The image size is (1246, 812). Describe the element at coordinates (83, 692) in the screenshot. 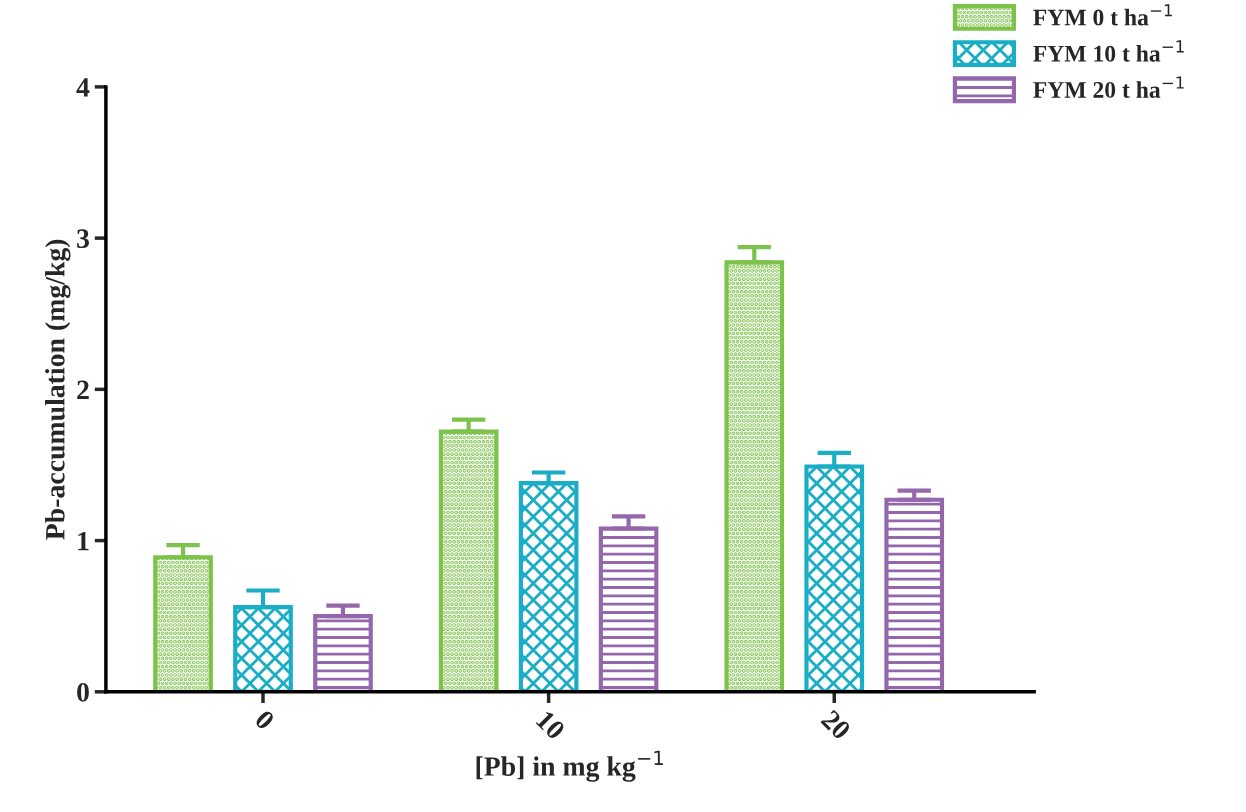

I see `y-tick-label: 0` at that location.